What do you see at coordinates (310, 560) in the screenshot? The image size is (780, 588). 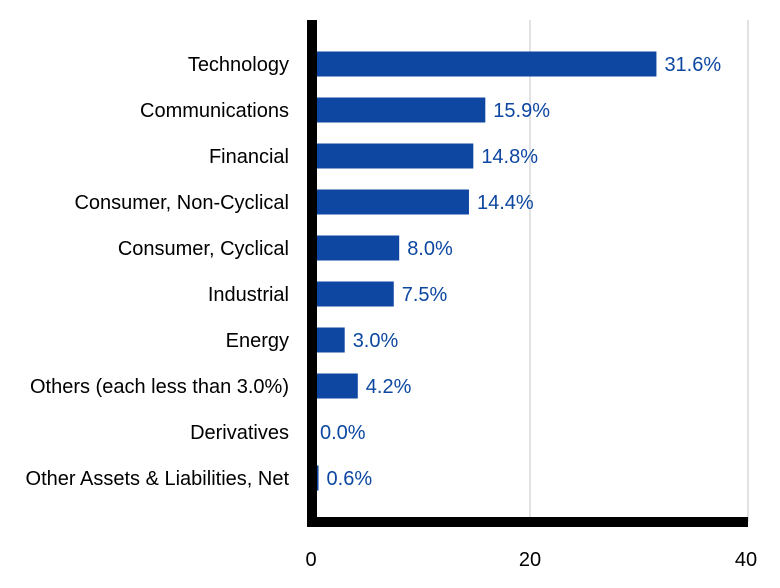 I see `x-tick-label-0: 0` at bounding box center [310, 560].